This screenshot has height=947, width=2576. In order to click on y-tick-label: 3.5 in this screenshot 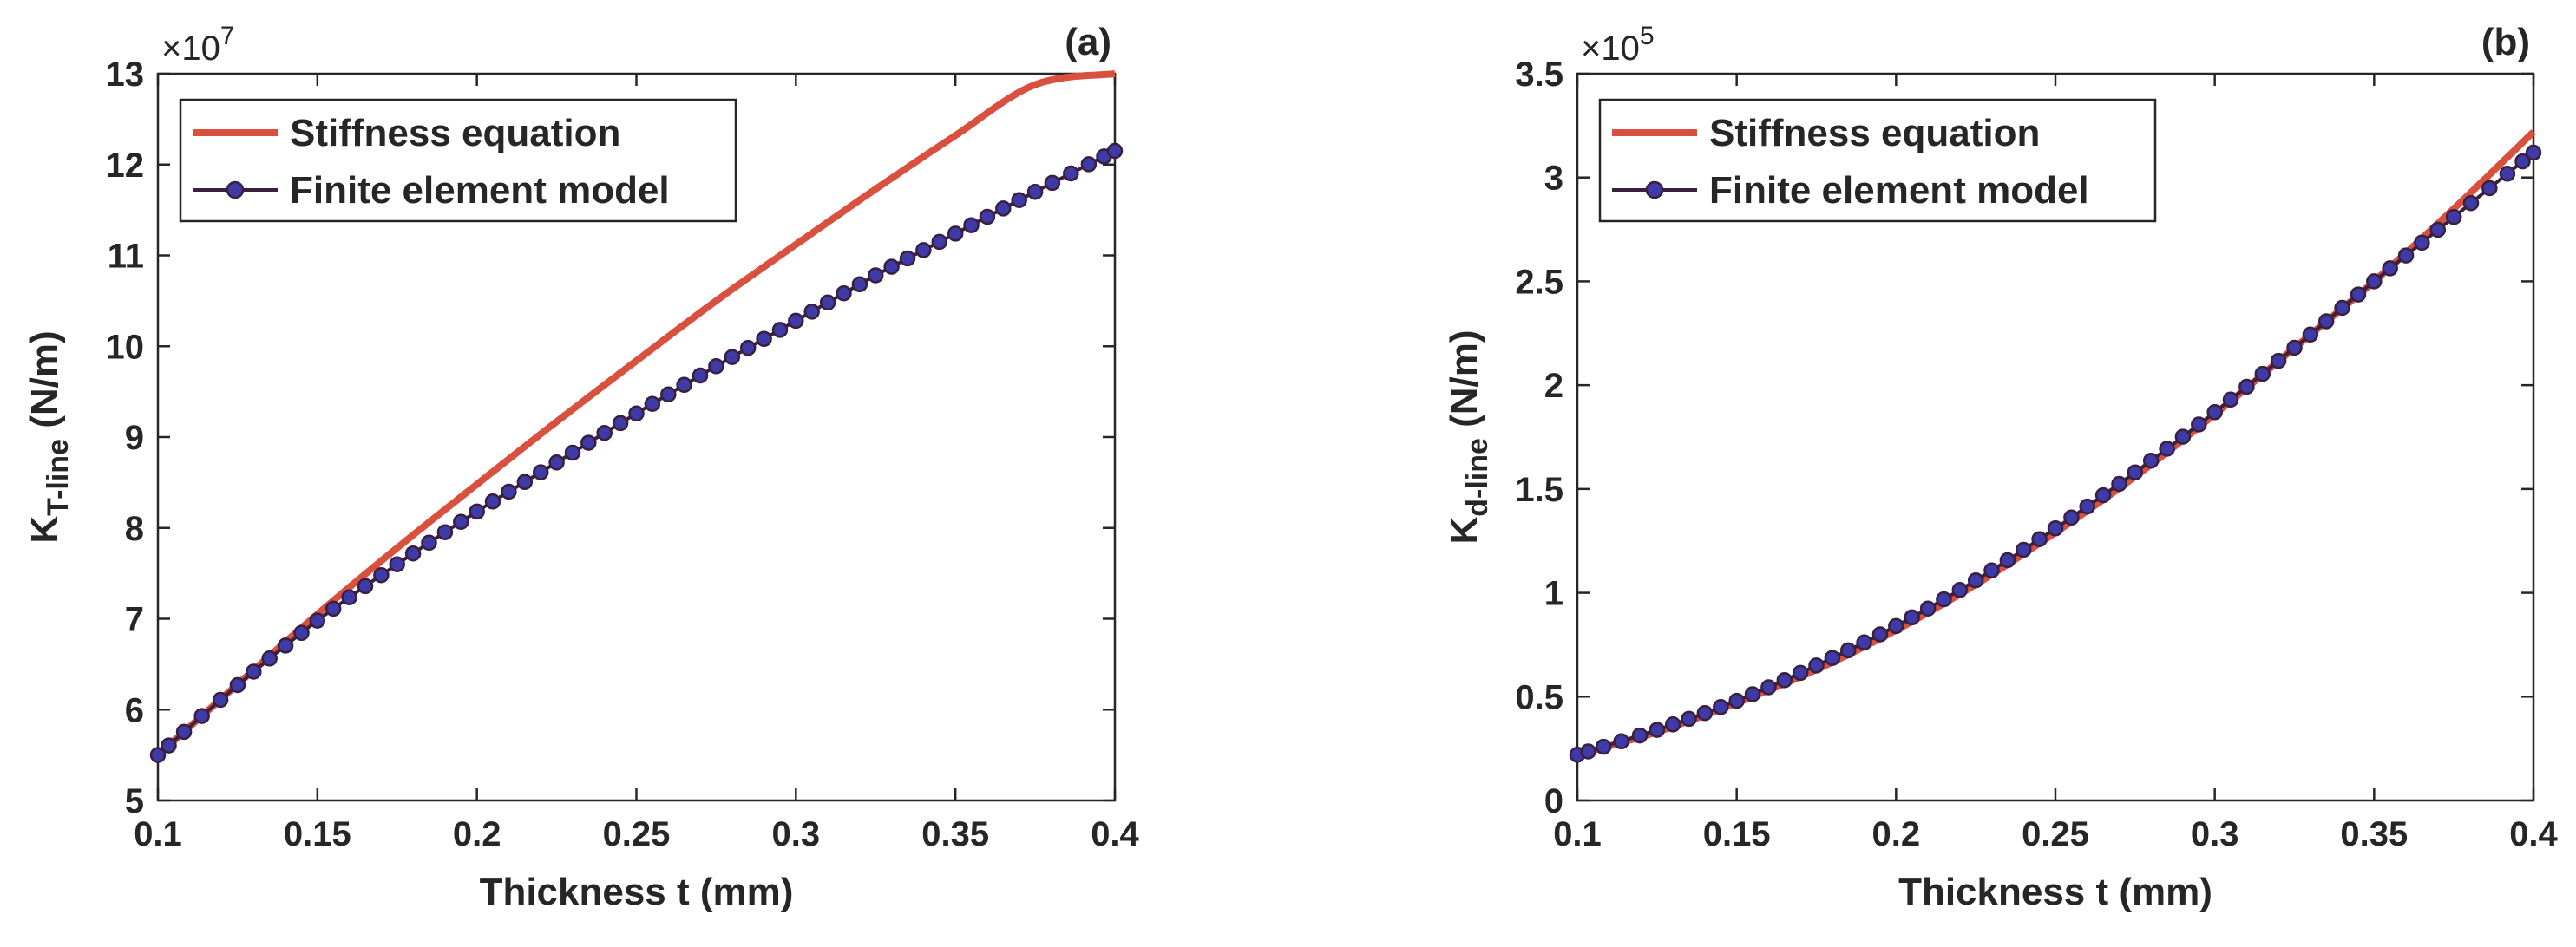, I will do `click(1539, 75)`.